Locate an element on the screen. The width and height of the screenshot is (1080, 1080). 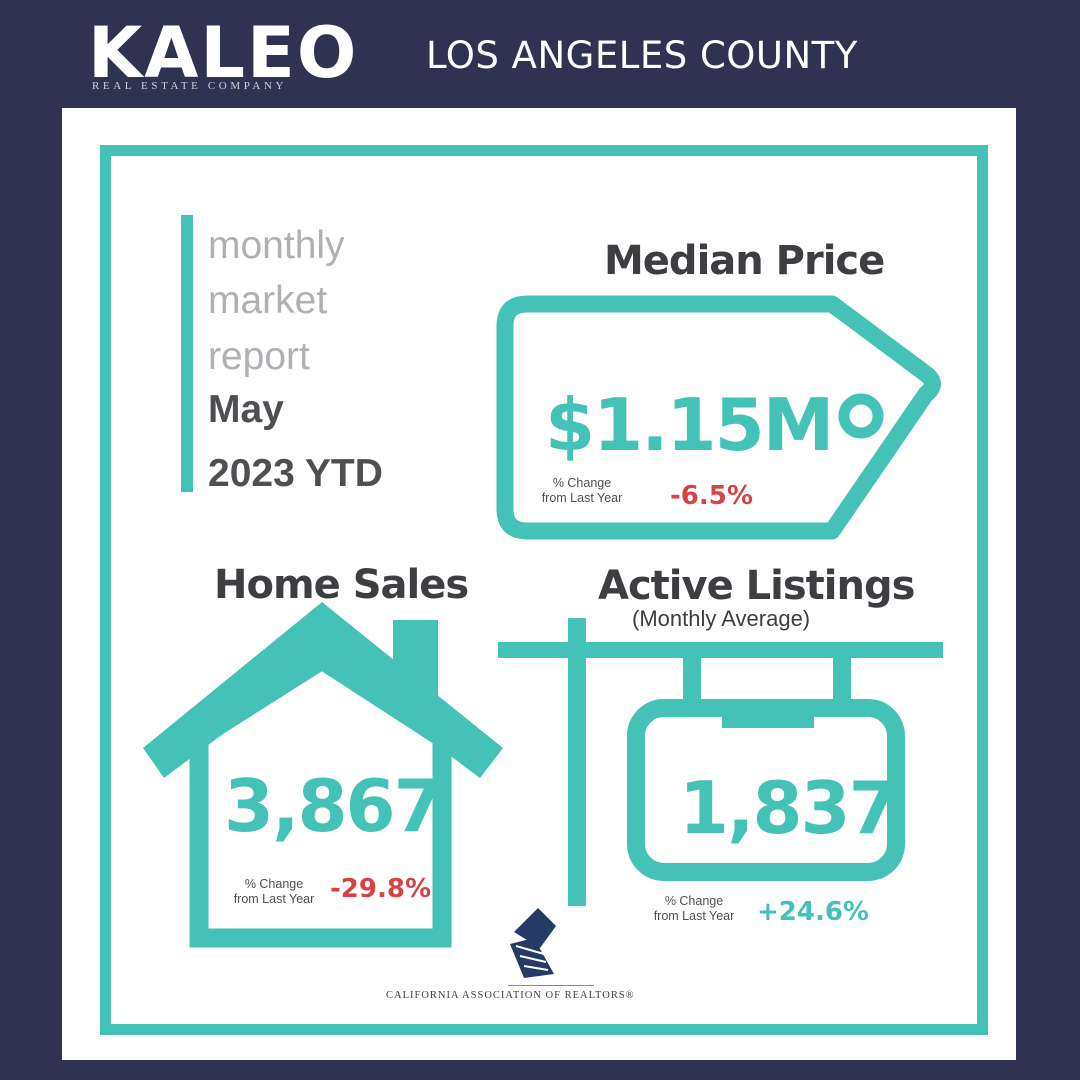
company-logo-subtitle: REAL ESTATE COMPANY is located at coordinates (190, 86).